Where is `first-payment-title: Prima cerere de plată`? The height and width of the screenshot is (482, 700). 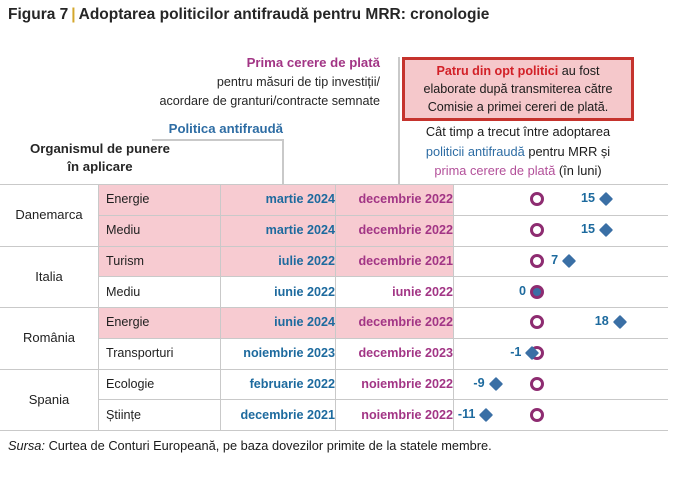
first-payment-title: Prima cerere de plată is located at coordinates (313, 62).